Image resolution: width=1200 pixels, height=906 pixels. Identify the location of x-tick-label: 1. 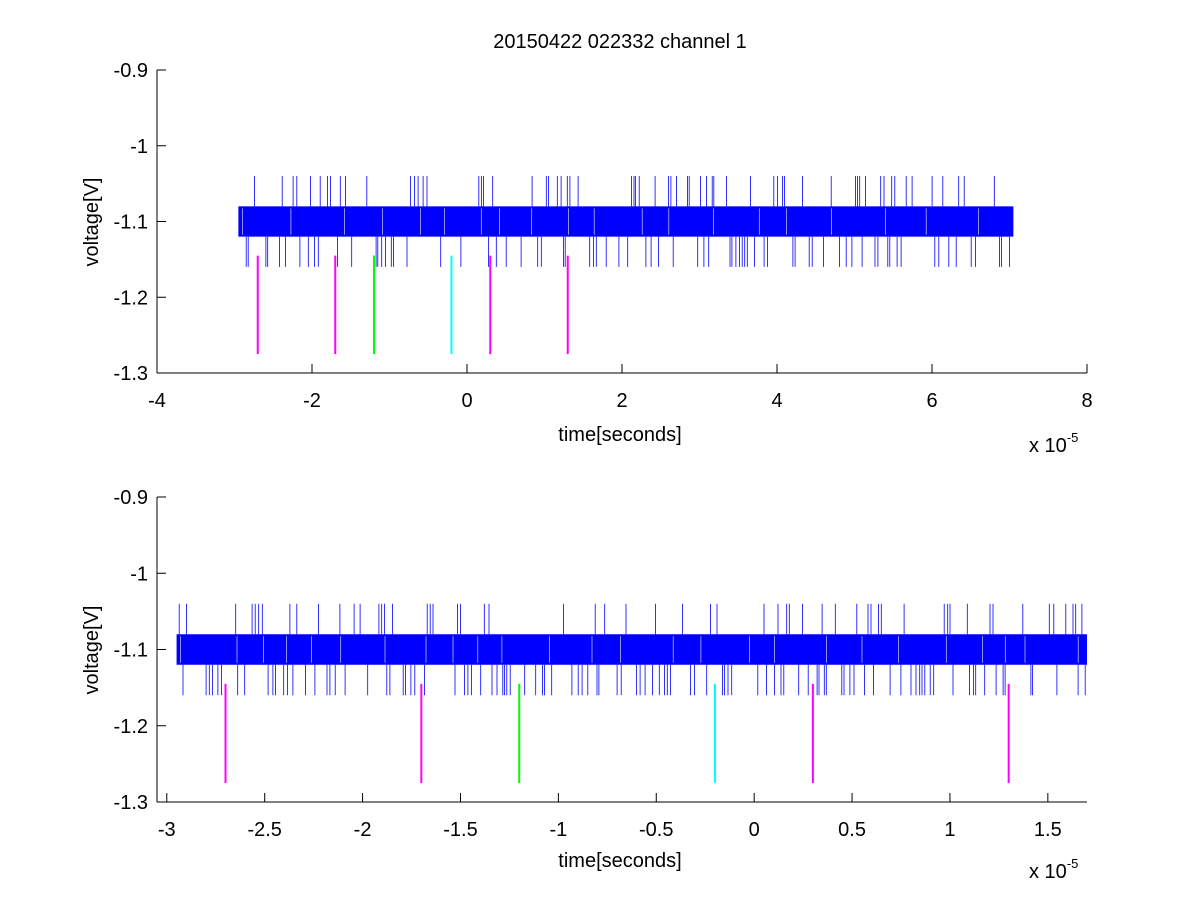
(949, 830).